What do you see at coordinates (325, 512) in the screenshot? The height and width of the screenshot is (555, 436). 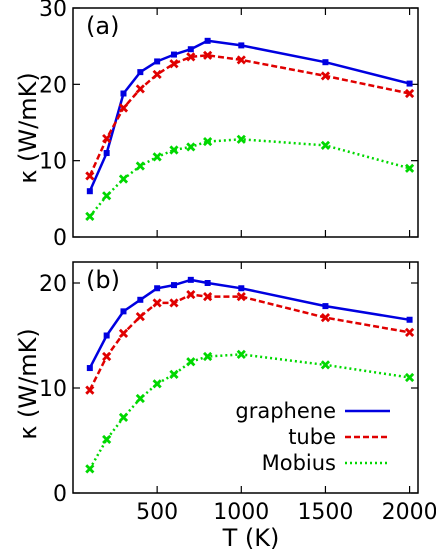 I see `x-tick-label: 1500` at bounding box center [325, 512].